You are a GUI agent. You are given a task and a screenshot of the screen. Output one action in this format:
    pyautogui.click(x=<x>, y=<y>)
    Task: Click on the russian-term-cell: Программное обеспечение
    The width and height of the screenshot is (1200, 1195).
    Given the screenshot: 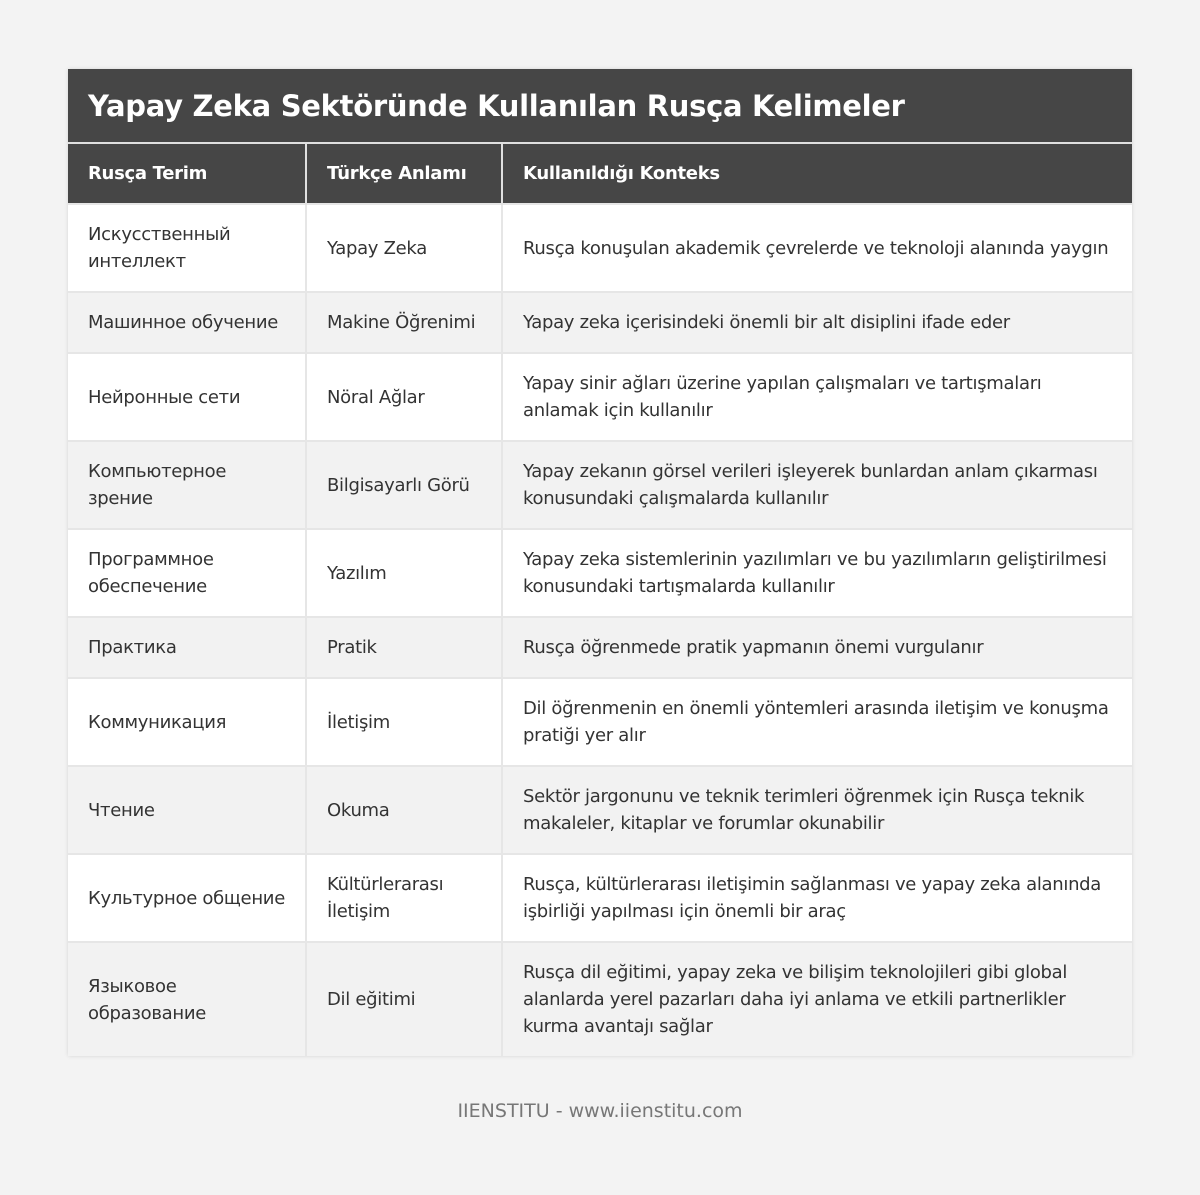 What is the action you would take?
    pyautogui.click(x=187, y=572)
    